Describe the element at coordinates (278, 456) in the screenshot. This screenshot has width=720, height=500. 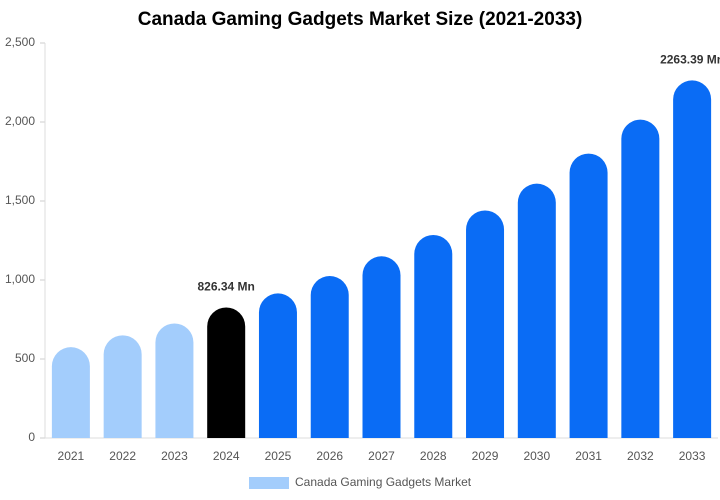
I see `x-tick-label: 2025` at that location.